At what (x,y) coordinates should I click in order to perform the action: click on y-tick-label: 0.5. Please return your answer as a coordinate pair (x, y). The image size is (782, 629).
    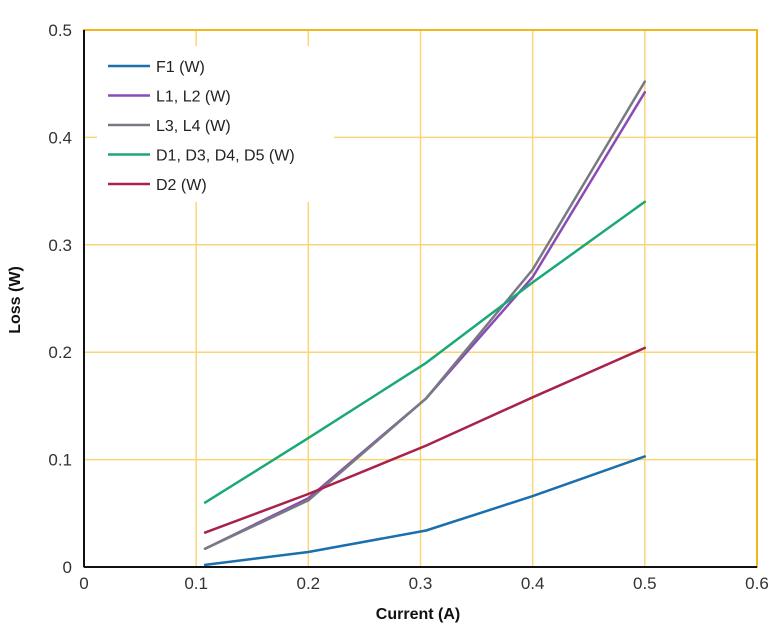
    Looking at the image, I should click on (60, 30).